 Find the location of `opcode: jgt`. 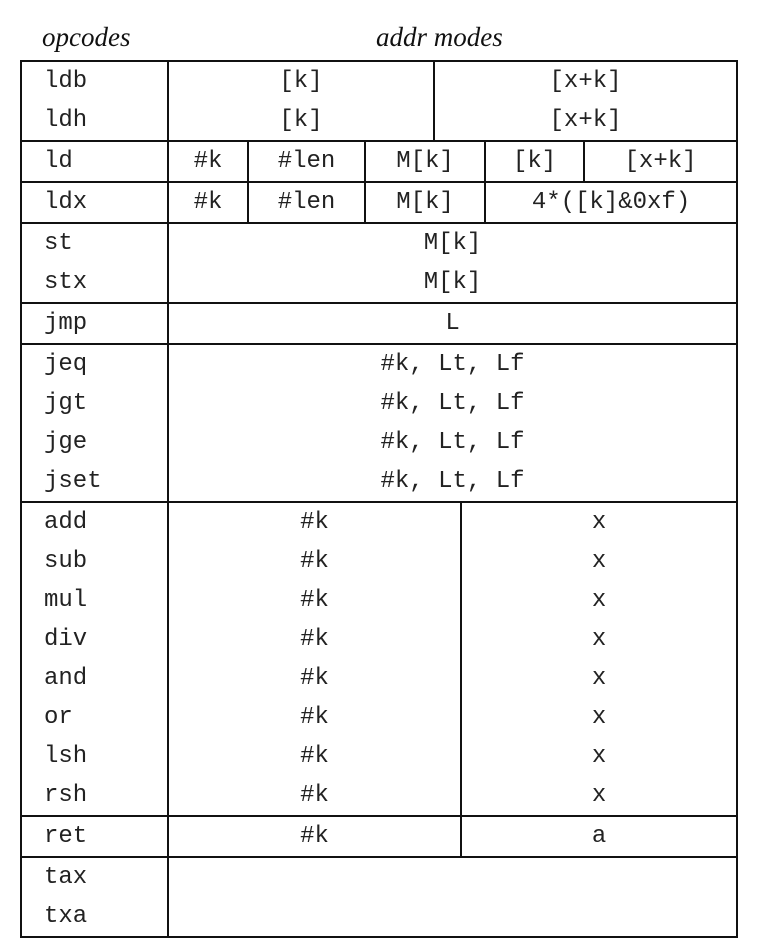

opcode: jgt is located at coordinates (66, 403).